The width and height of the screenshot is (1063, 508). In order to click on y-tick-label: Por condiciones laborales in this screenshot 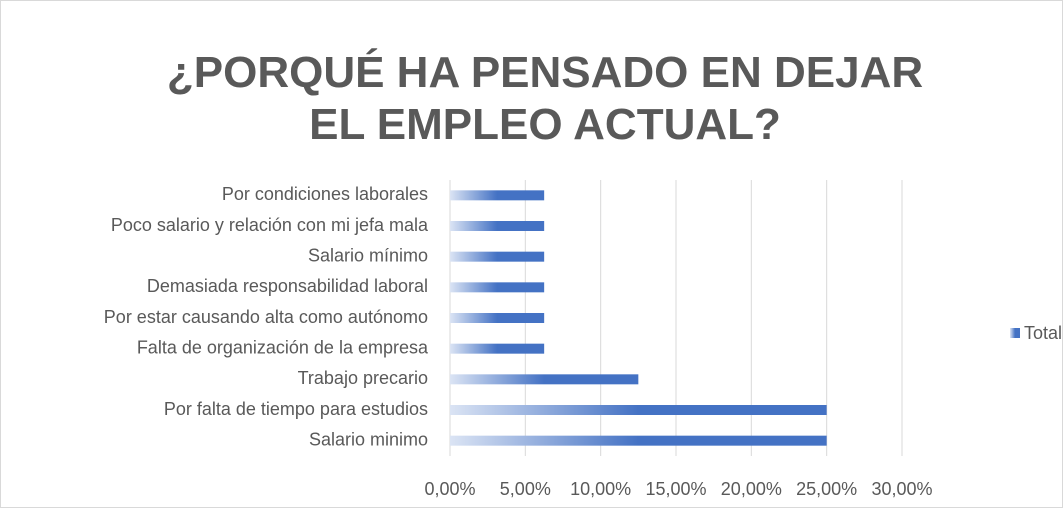, I will do `click(325, 194)`.